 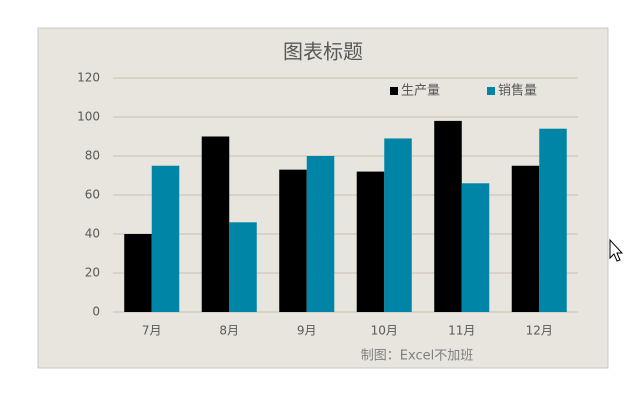 What do you see at coordinates (229, 331) in the screenshot?
I see `x-tick-label: 8月` at bounding box center [229, 331].